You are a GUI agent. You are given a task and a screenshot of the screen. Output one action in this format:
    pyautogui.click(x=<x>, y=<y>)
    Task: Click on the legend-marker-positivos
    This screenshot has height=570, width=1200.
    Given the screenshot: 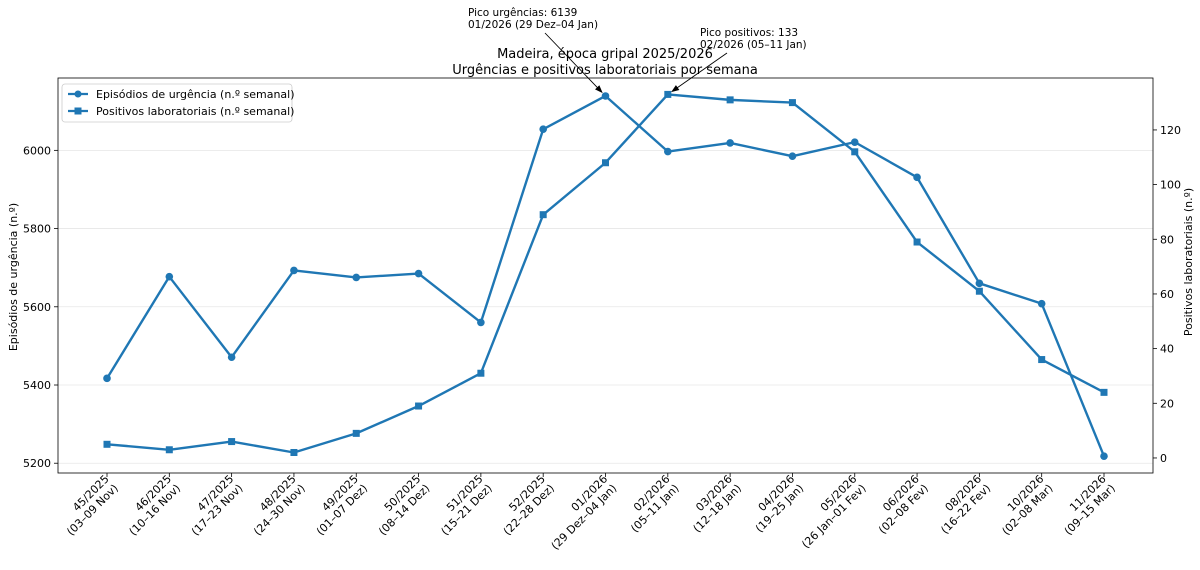 What is the action you would take?
    pyautogui.click(x=78, y=111)
    